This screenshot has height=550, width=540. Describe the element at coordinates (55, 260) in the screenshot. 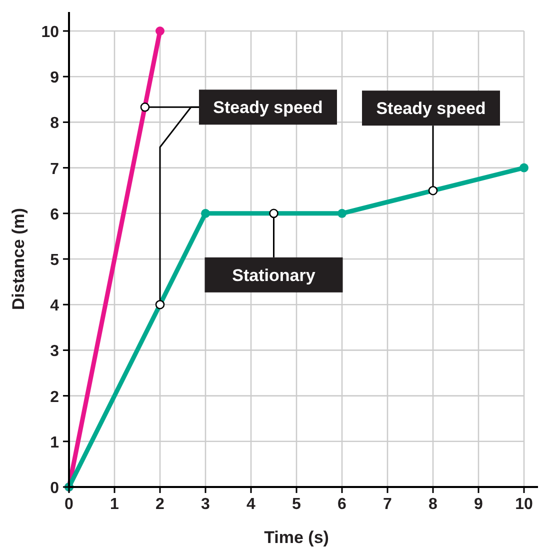

I see `y-tick-label: 5` at that location.